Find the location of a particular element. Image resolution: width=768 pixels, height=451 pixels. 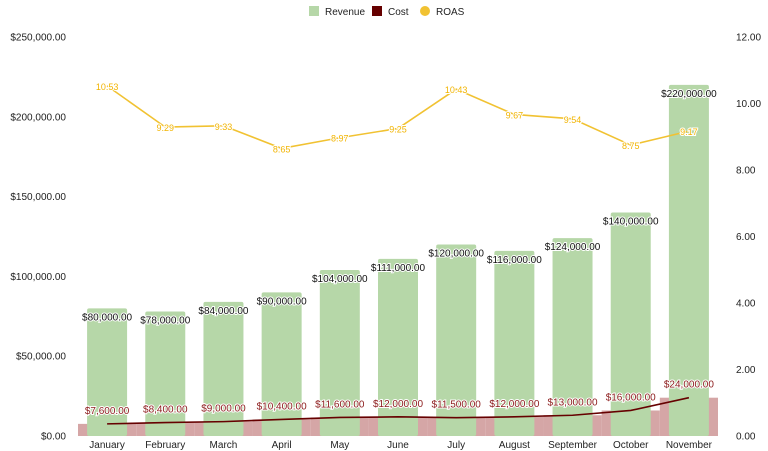

revenue-bar-april is located at coordinates (281, 364).